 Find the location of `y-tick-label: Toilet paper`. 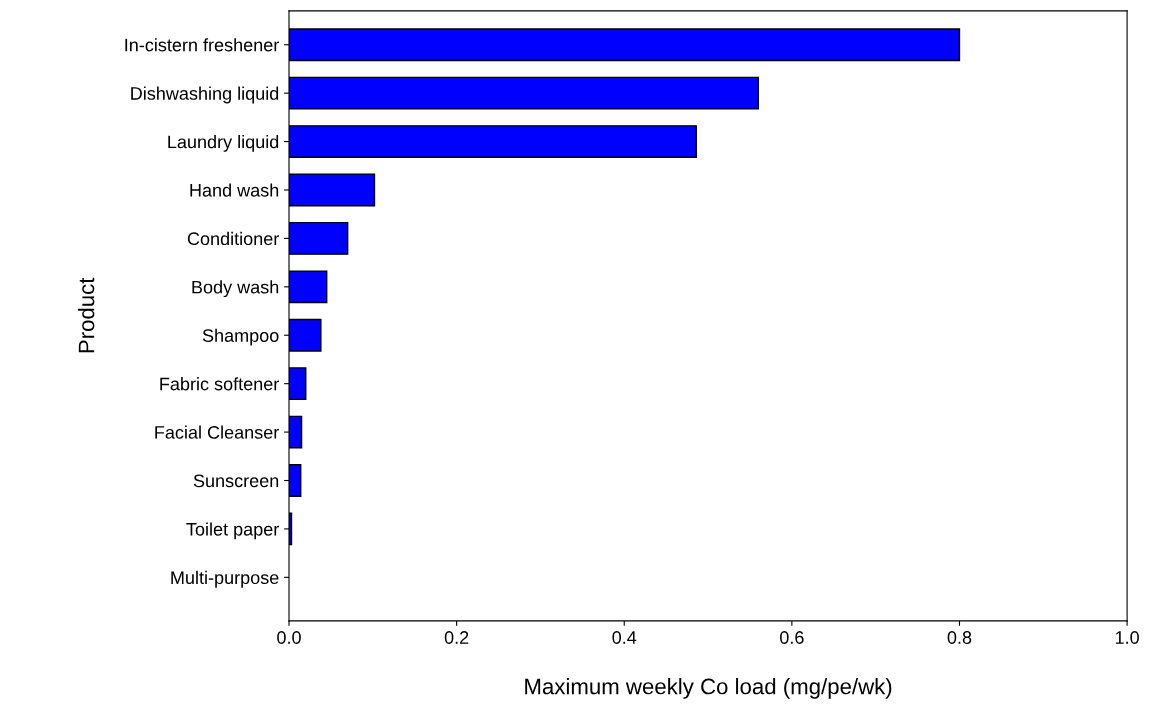

y-tick-label: Toilet paper is located at coordinates (232, 531).